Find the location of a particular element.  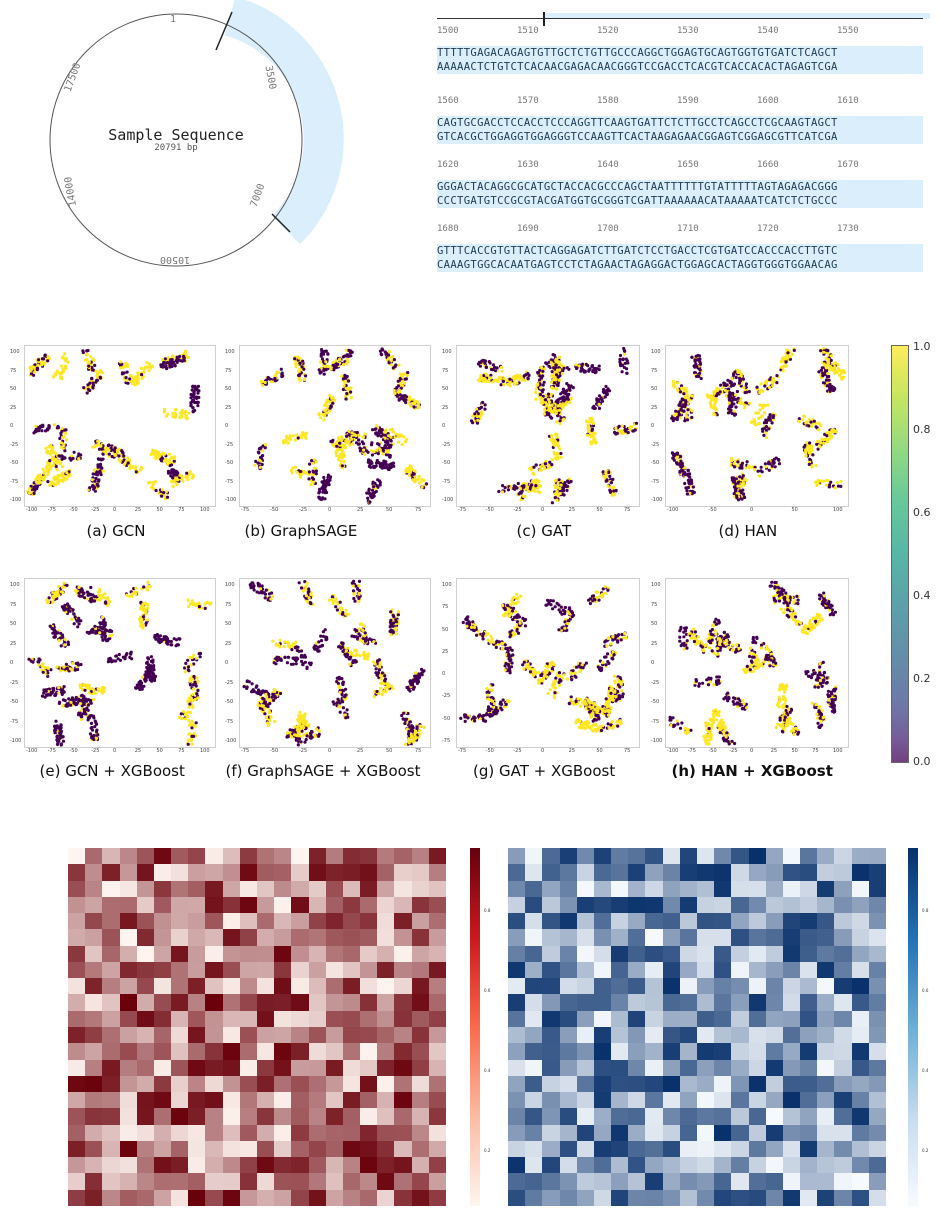

x-tick-label: -50 is located at coordinates (489, 510).